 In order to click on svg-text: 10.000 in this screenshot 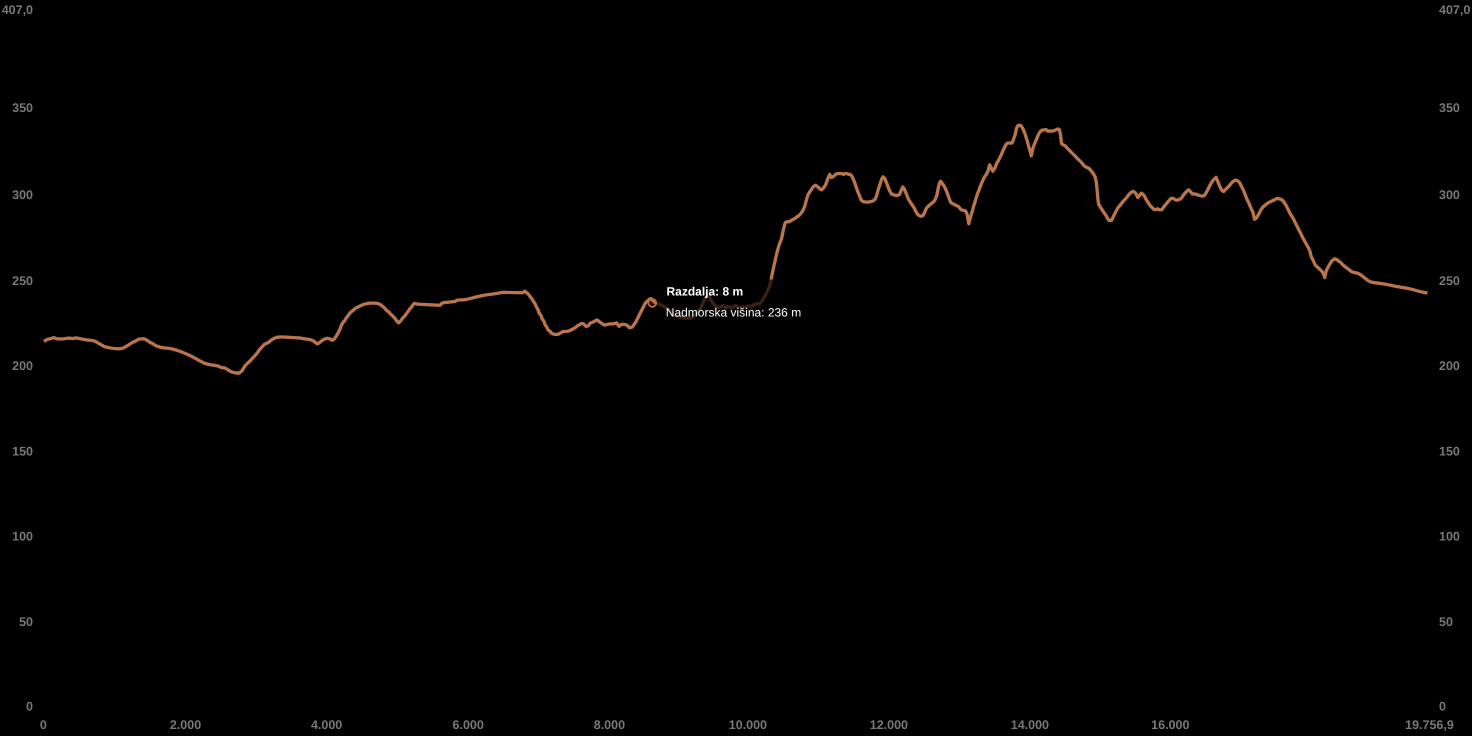, I will do `click(748, 725)`.